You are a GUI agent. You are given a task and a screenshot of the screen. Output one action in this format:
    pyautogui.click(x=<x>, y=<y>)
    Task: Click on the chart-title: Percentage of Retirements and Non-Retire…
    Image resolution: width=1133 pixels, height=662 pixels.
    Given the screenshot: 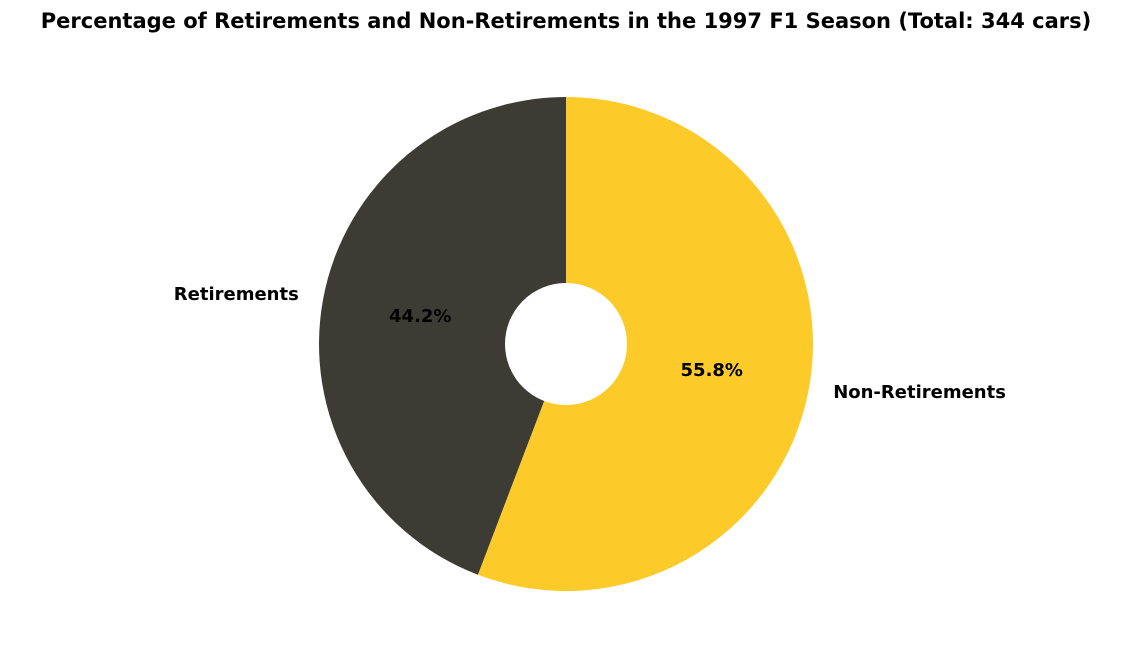 What is the action you would take?
    pyautogui.click(x=566, y=21)
    